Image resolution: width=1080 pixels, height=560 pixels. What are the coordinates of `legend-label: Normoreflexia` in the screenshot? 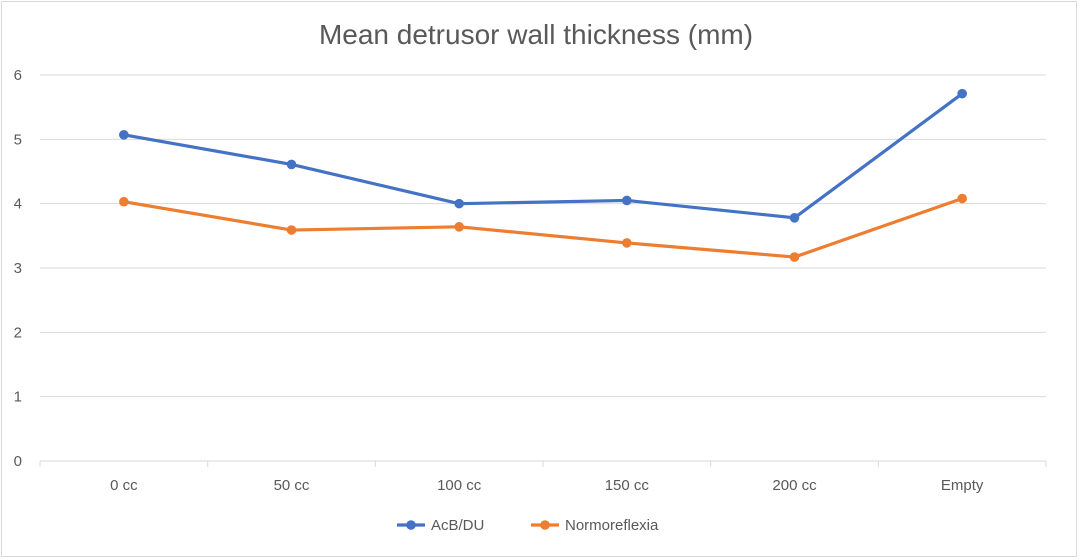 It's located at (612, 525).